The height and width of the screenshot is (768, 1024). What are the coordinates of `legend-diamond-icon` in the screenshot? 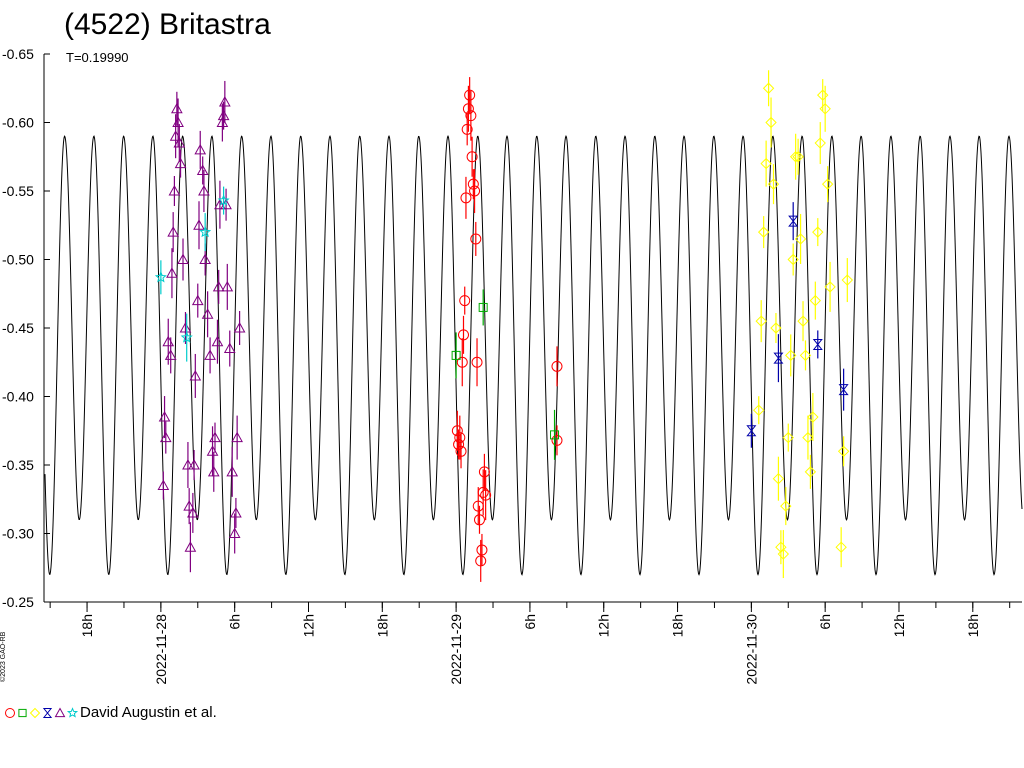 It's located at (35, 713).